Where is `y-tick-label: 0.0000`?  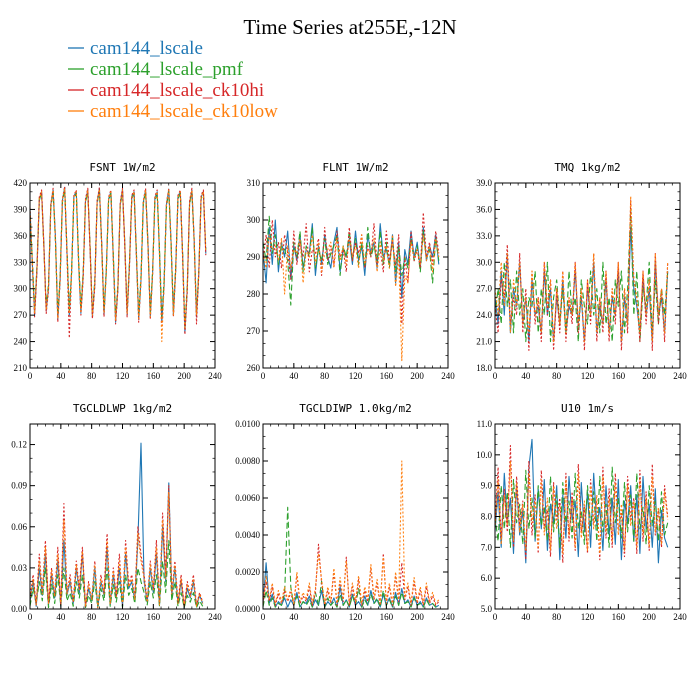
y-tick-label: 0.0000 is located at coordinates (247, 609).